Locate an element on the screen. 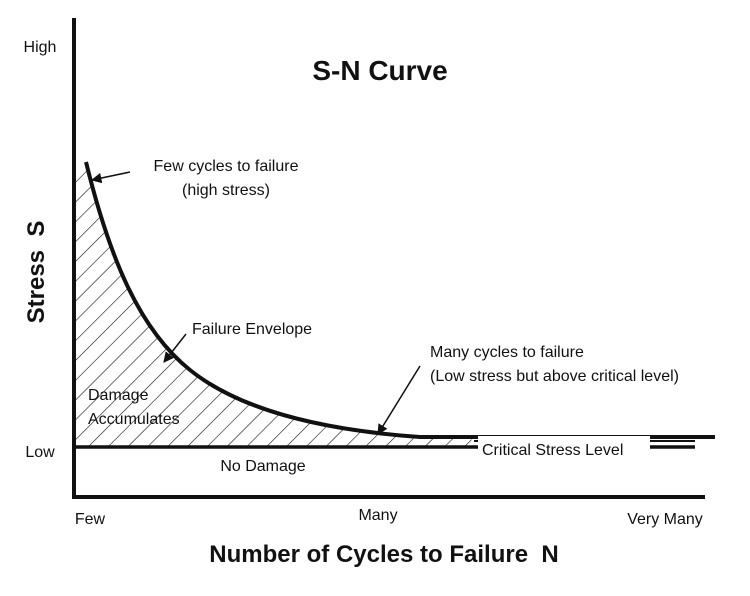 The image size is (750, 596). many-cycles-label-line1: Many cycles to failure is located at coordinates (507, 352).